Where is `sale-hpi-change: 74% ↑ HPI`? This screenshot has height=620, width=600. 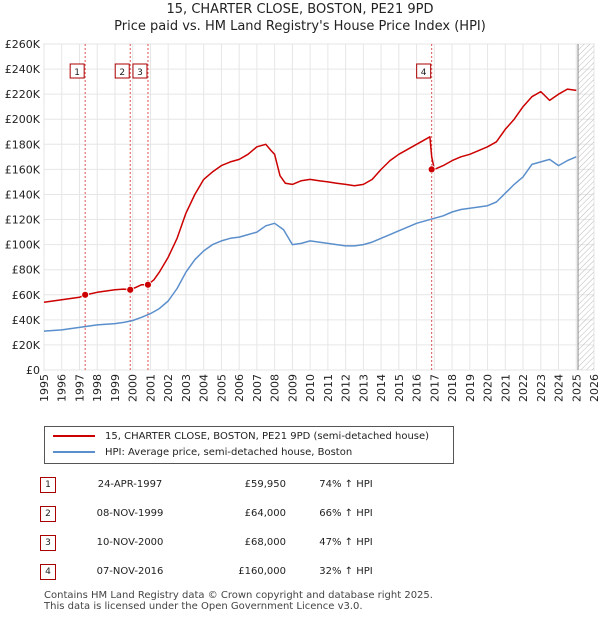
sale-hpi-change: 74% ↑ HPI is located at coordinates (346, 484).